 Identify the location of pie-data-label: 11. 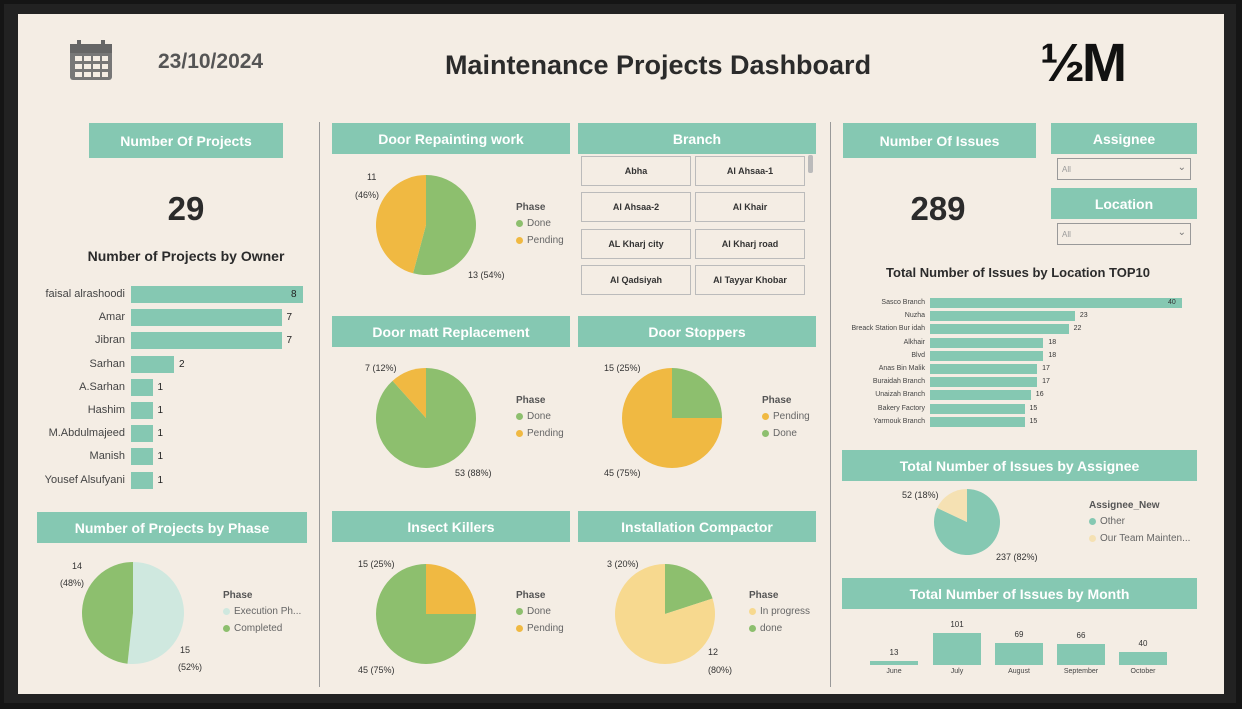
(372, 177).